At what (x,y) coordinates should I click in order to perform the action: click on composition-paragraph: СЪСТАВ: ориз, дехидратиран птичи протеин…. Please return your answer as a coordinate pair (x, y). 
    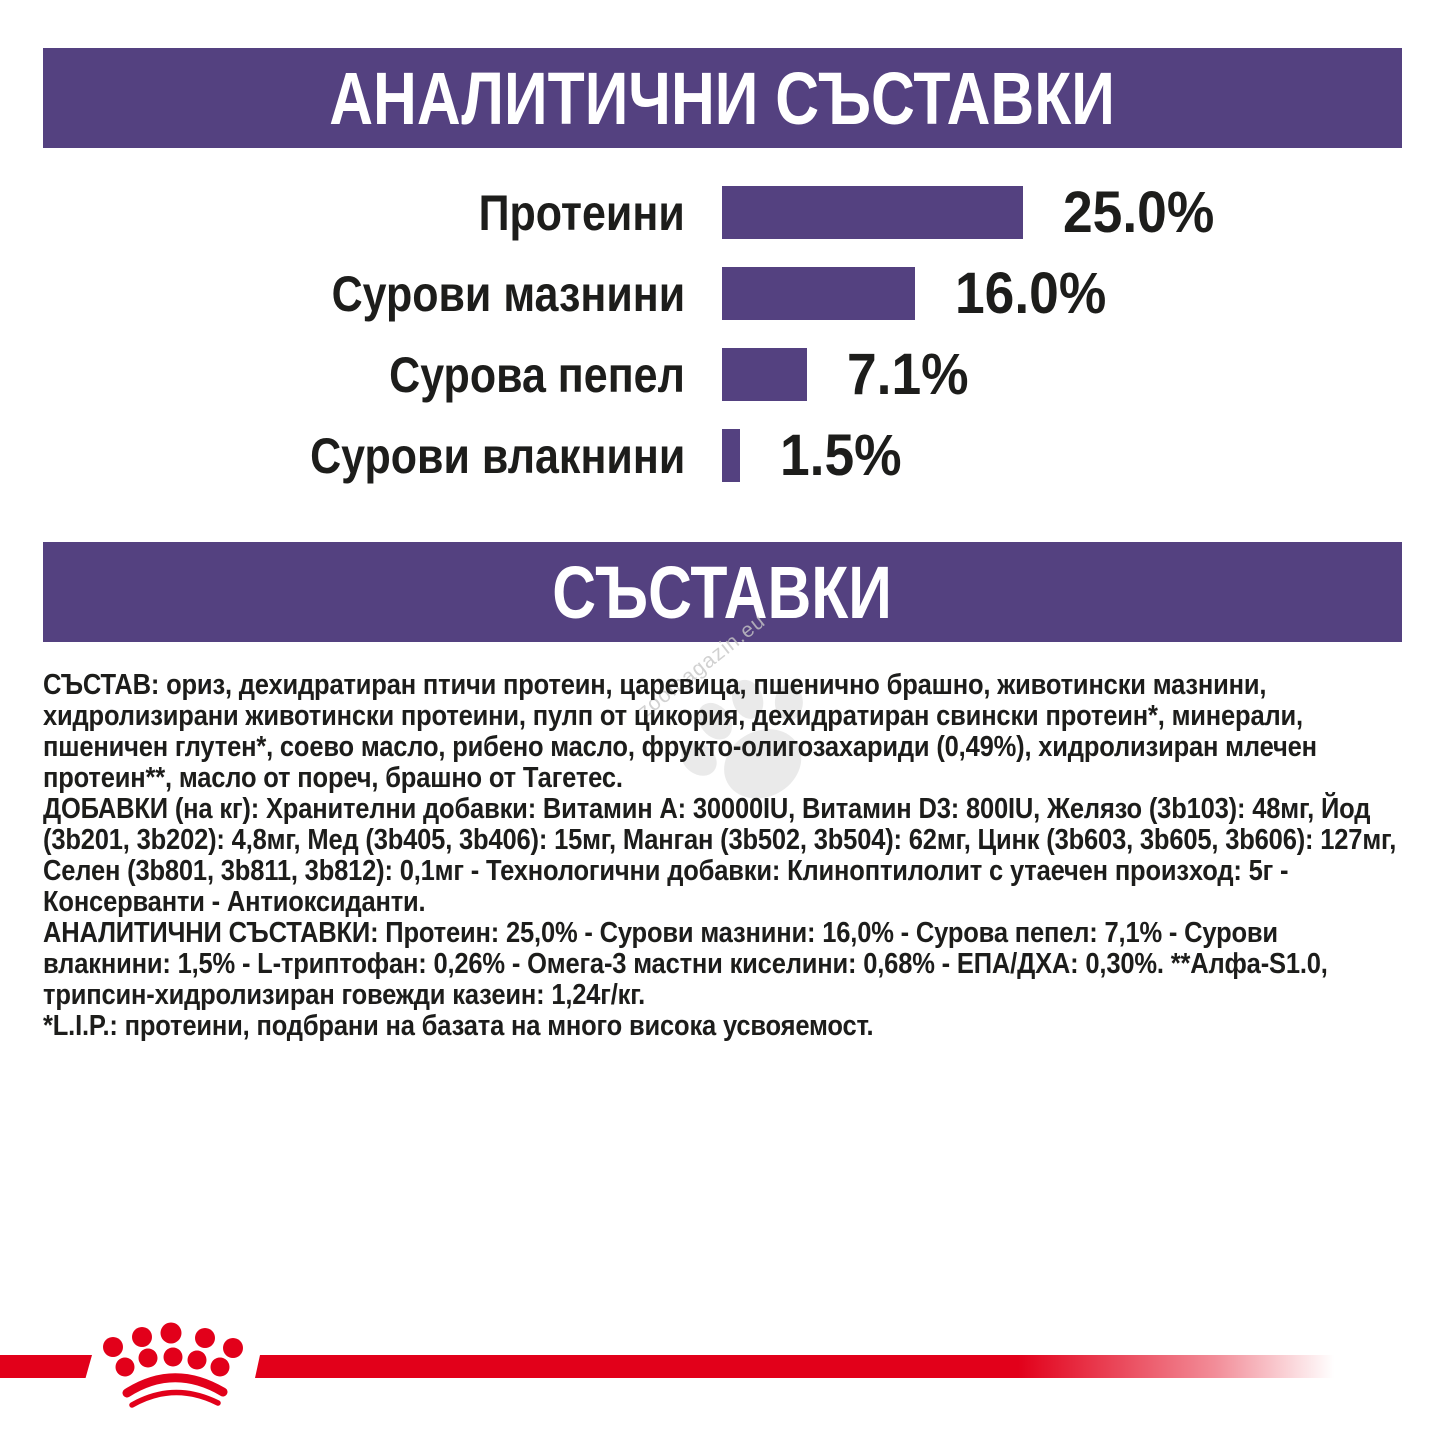
    Looking at the image, I should click on (680, 731).